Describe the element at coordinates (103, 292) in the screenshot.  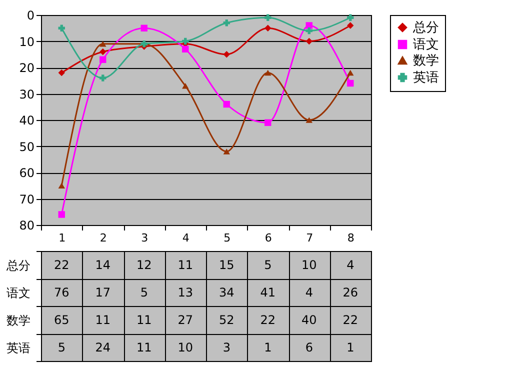
I see `data-label: 17` at that location.